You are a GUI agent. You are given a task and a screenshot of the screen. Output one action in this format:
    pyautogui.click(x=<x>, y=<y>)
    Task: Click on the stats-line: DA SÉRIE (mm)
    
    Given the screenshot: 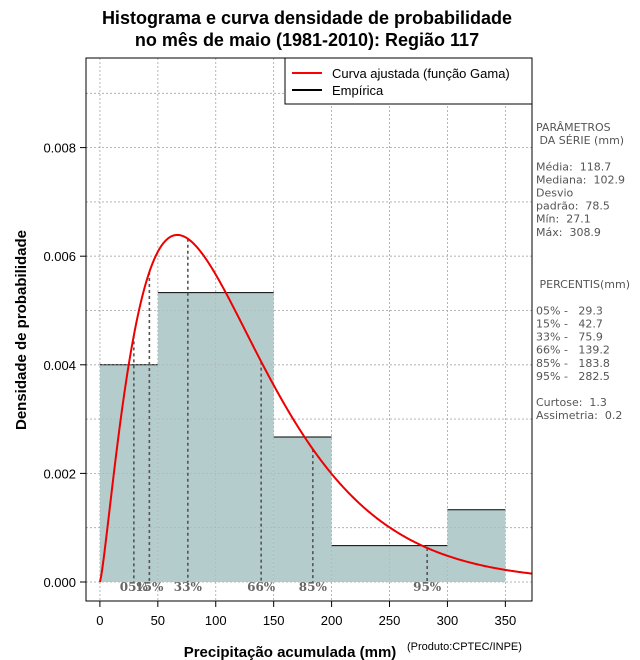 What is the action you would take?
    pyautogui.click(x=580, y=140)
    